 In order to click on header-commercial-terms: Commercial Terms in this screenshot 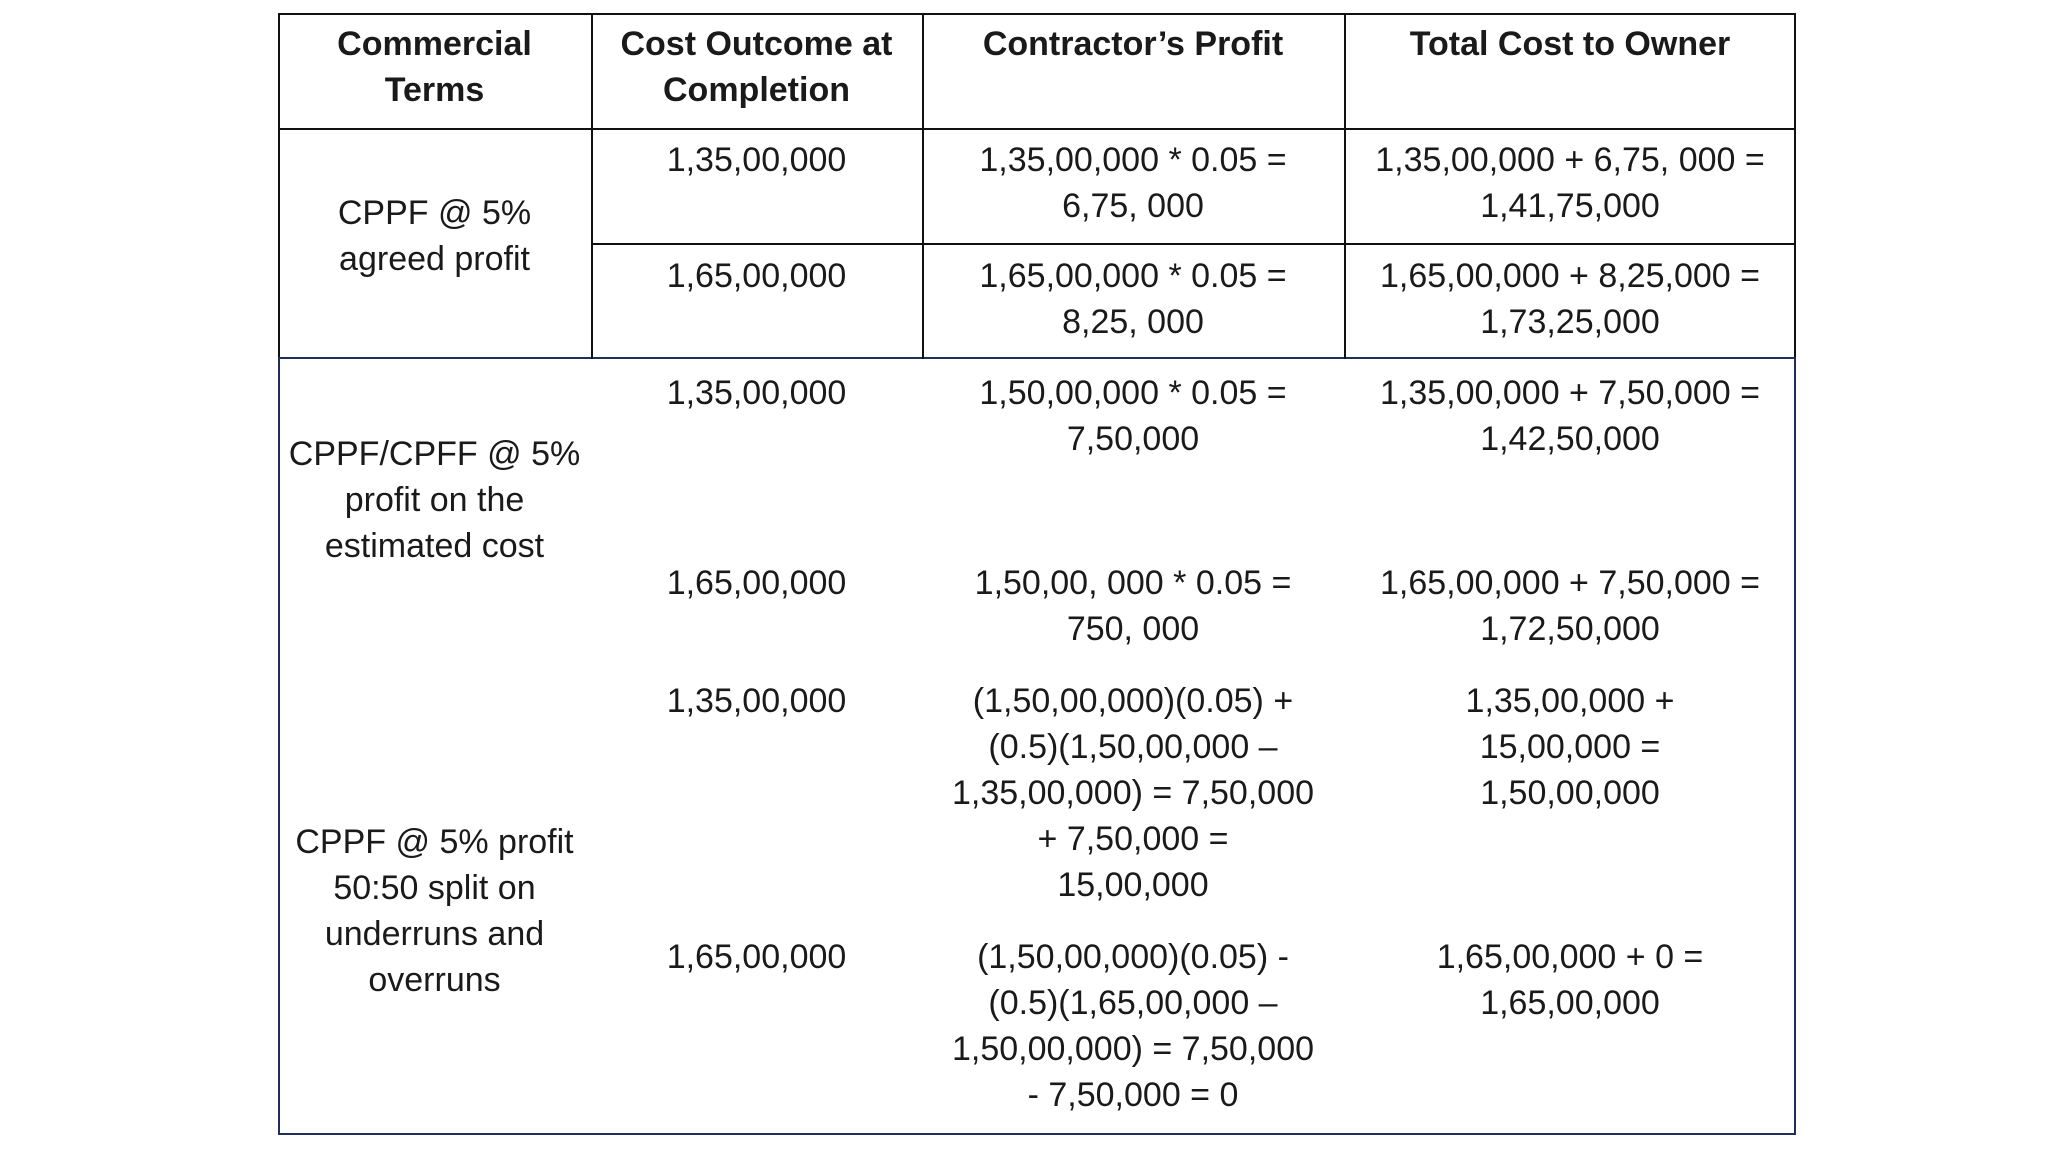, I will do `click(434, 67)`.